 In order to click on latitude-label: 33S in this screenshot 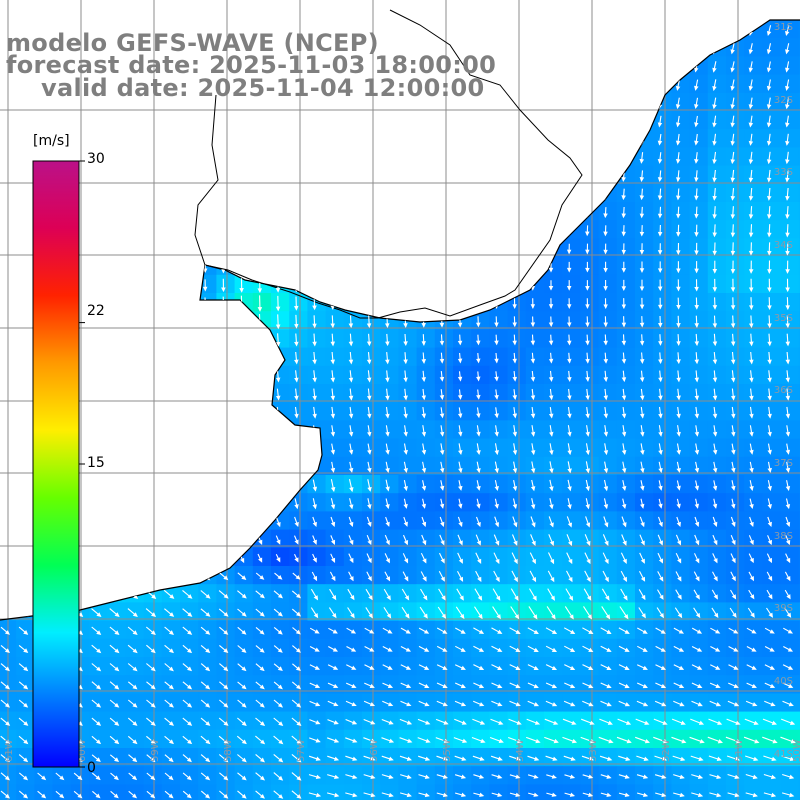, I will do `click(783, 172)`.